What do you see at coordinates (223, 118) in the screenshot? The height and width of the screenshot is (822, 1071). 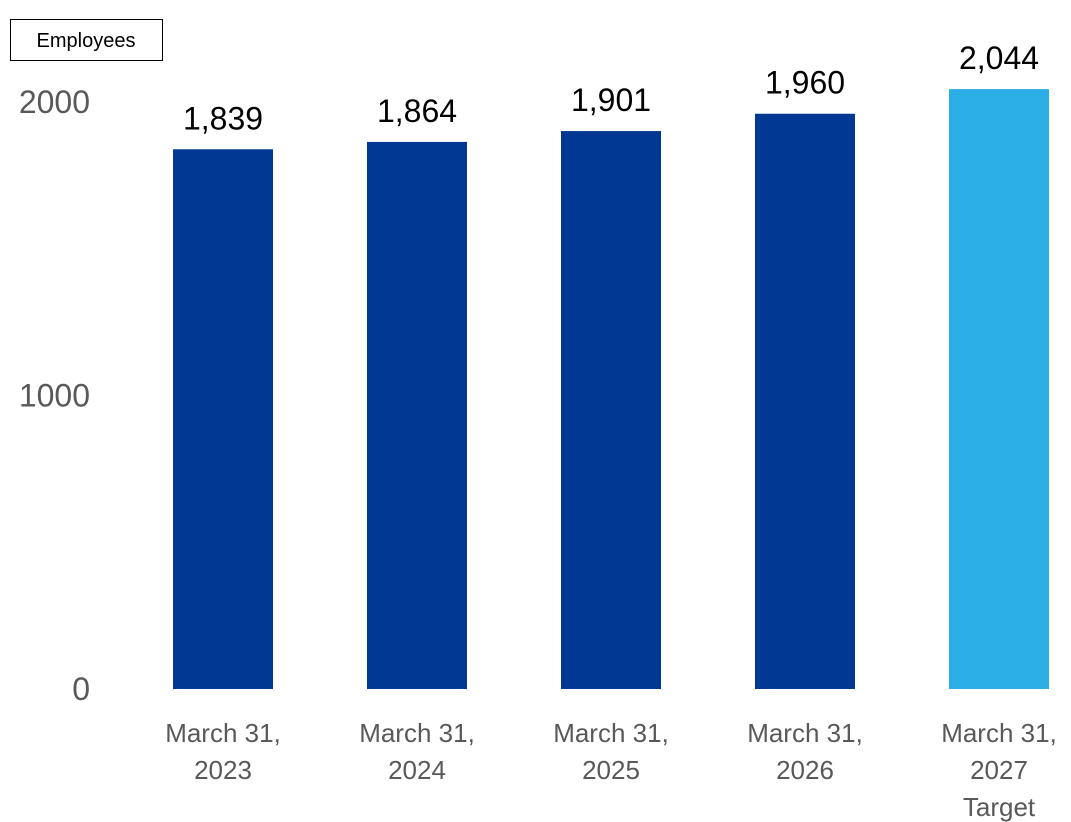 I see `data-label: 1,839` at bounding box center [223, 118].